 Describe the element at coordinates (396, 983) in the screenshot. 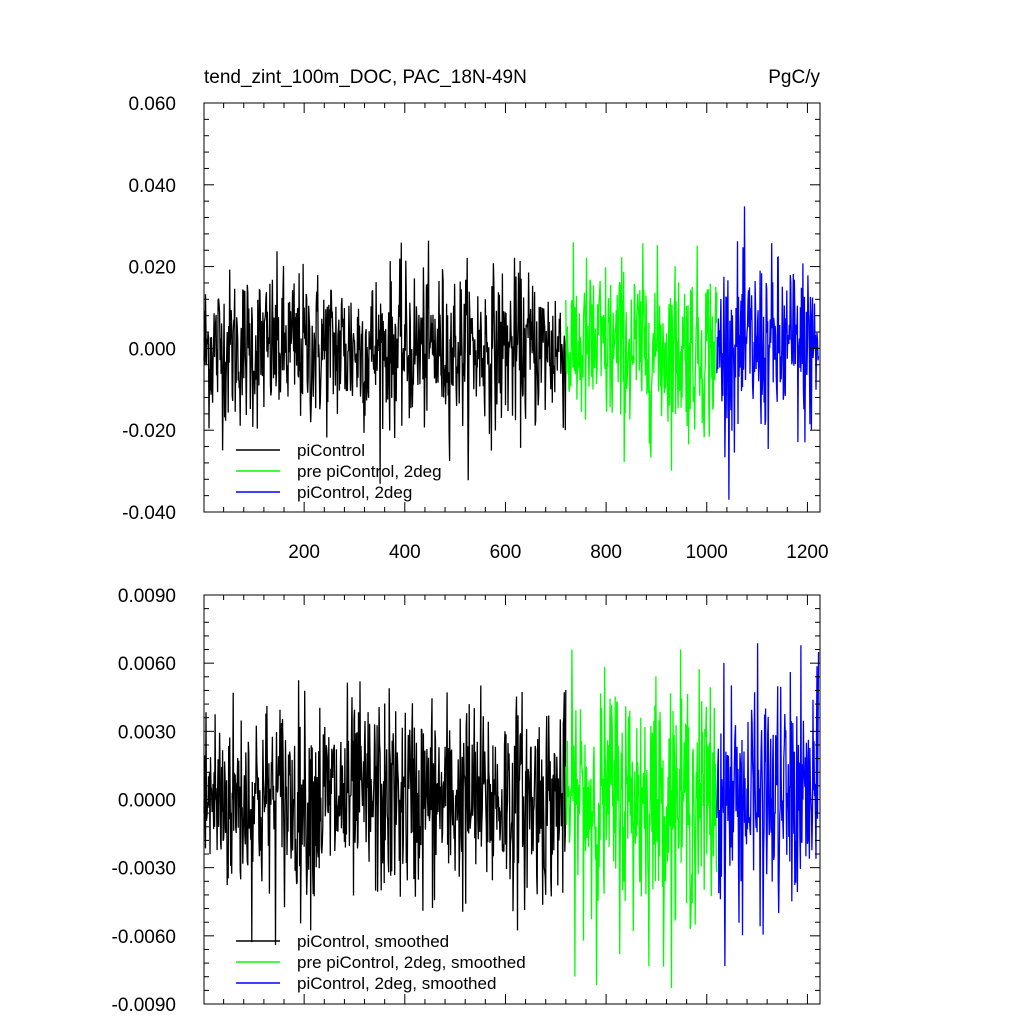

I see `legend-label: piControl, 2deg, smoothed` at that location.